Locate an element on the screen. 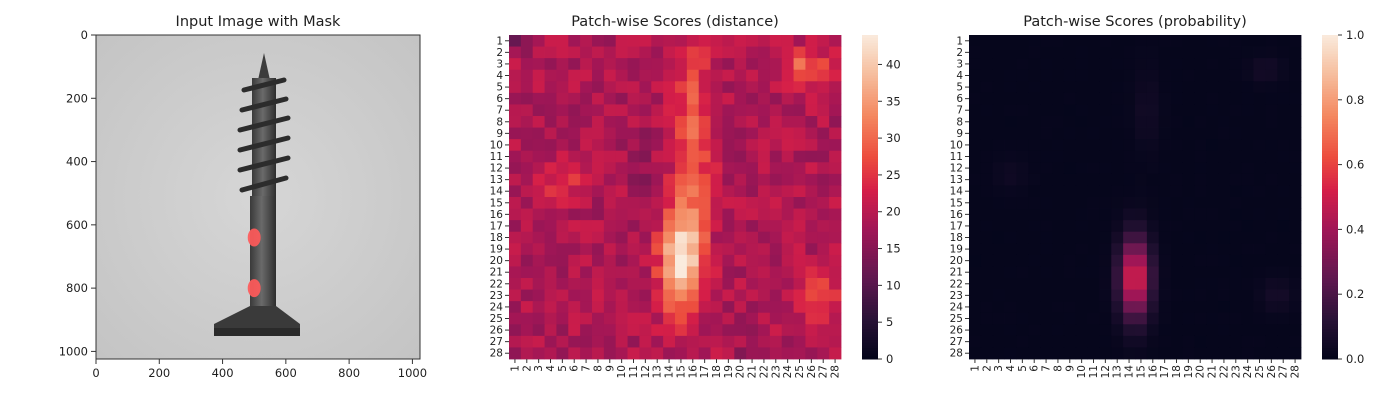 The width and height of the screenshot is (1400, 400). heatmap-x-tick-label: 12 is located at coordinates (646, 371).